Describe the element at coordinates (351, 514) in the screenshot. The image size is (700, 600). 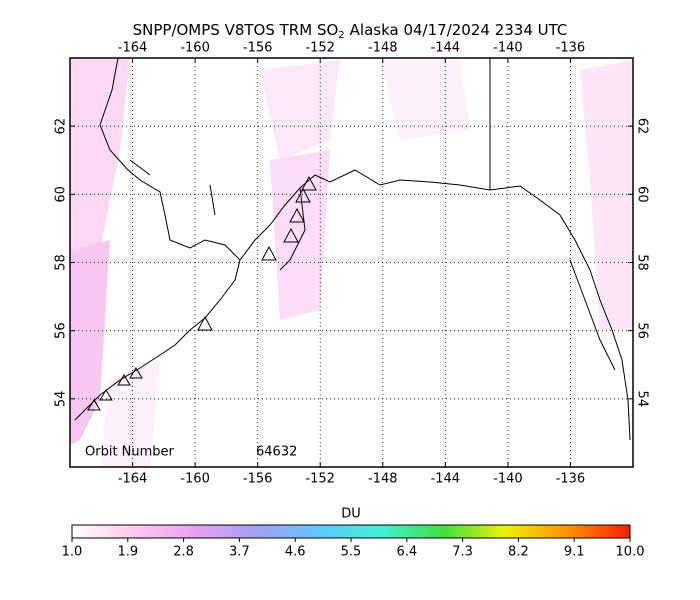
I see `colorbar-label: DU` at that location.